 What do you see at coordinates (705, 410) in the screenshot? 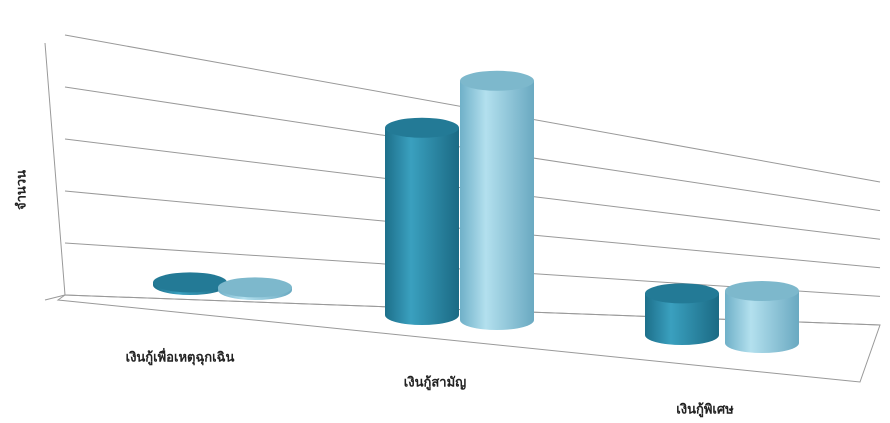
I see `x-tick-label: เงินกู้พิเศษ` at bounding box center [705, 410].